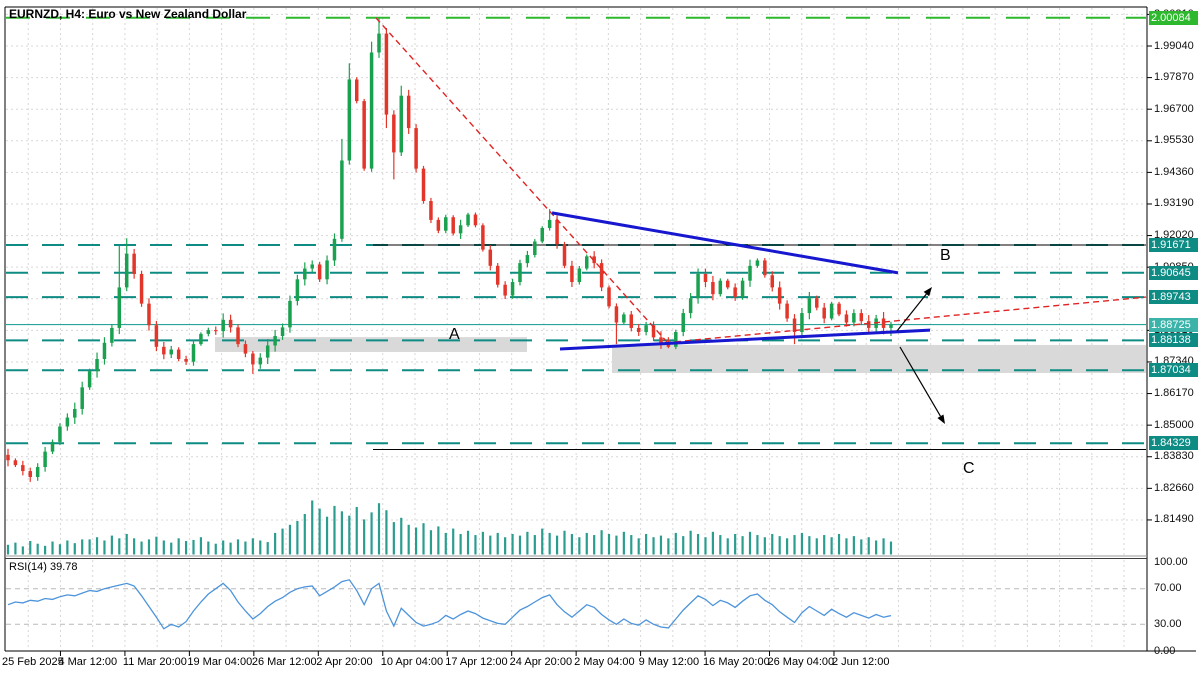 This screenshot has width=1200, height=675. What do you see at coordinates (860, 662) in the screenshot?
I see `time-axis-label: 2 Jun 12:00` at bounding box center [860, 662].